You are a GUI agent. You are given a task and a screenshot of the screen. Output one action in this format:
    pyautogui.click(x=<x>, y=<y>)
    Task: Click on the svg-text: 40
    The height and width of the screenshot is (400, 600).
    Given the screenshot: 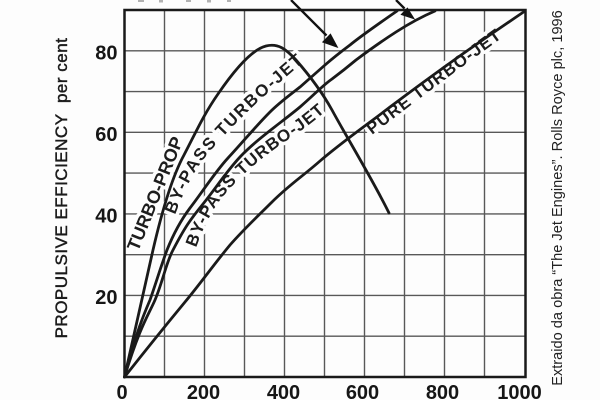 What is the action you would take?
    pyautogui.click(x=106, y=217)
    